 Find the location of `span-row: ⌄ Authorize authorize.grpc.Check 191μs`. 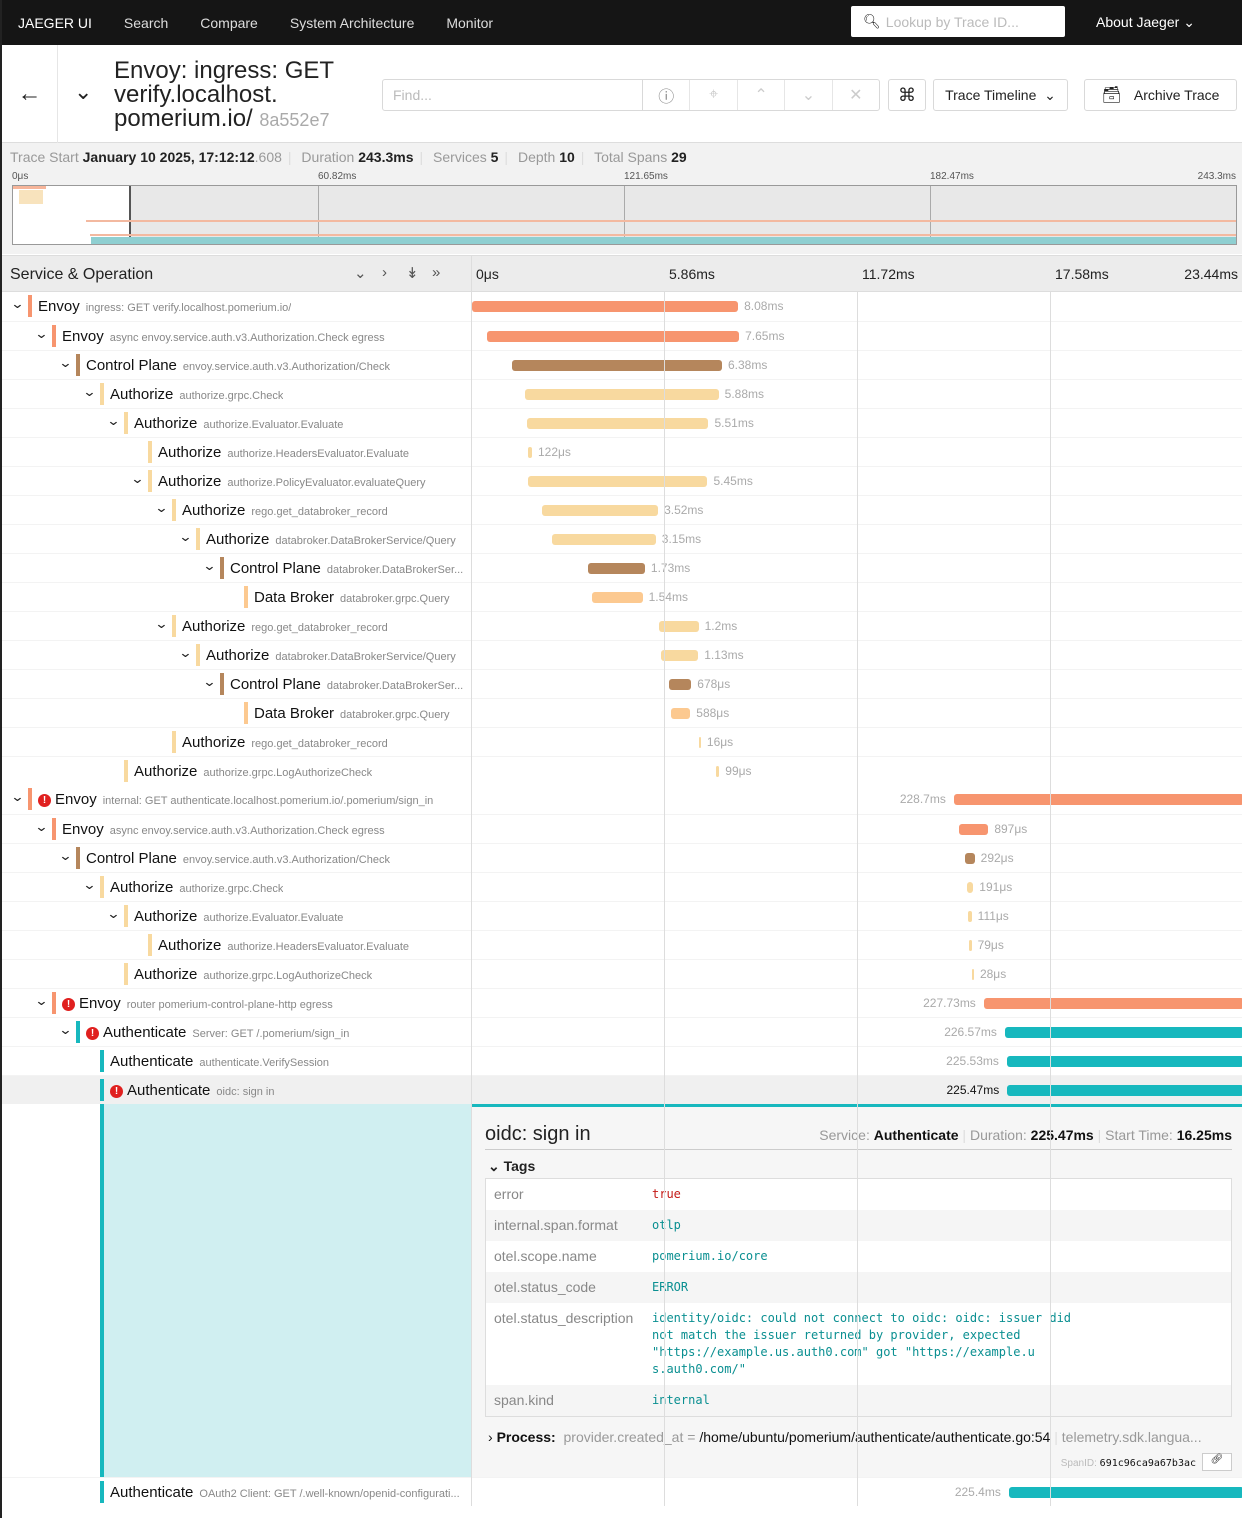

span-row: ⌄ Authorize authorize.grpc.Check 191μs is located at coordinates (622, 886).